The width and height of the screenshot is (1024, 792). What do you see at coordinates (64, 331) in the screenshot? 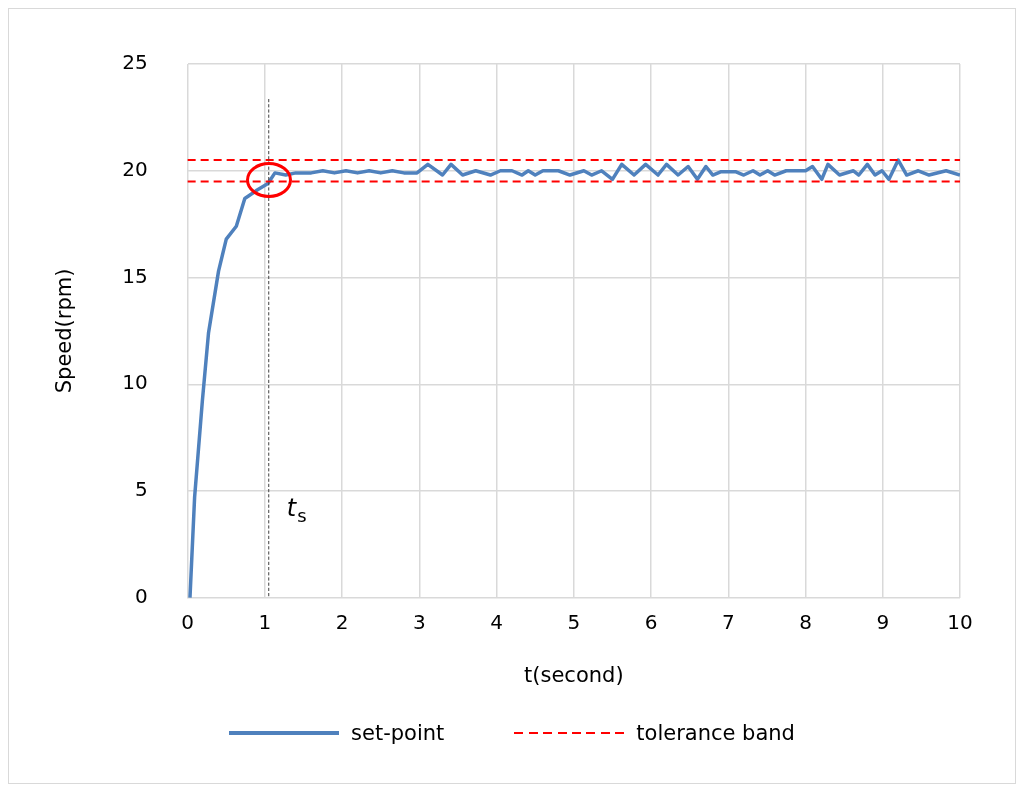
I see `y-axis-title: Speed(rpm)` at bounding box center [64, 331].